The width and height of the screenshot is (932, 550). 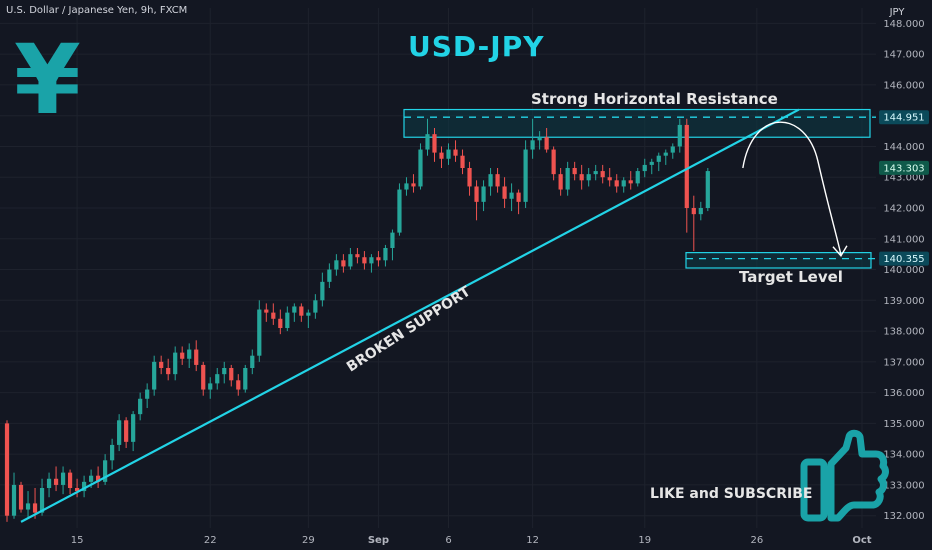 What do you see at coordinates (844, 475) in the screenshot?
I see `thumbs-up-icon` at bounding box center [844, 475].